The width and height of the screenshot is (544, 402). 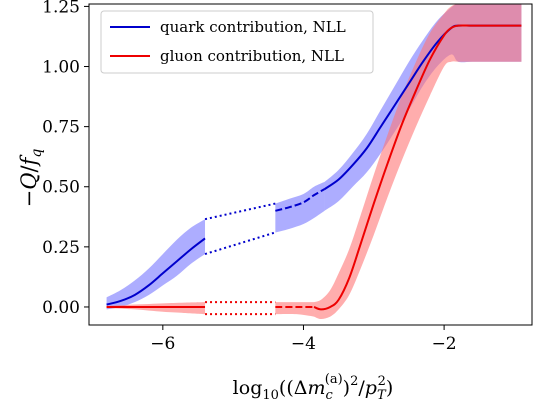 What do you see at coordinates (444, 344) in the screenshot?
I see `x-tick-label: −2` at bounding box center [444, 344].